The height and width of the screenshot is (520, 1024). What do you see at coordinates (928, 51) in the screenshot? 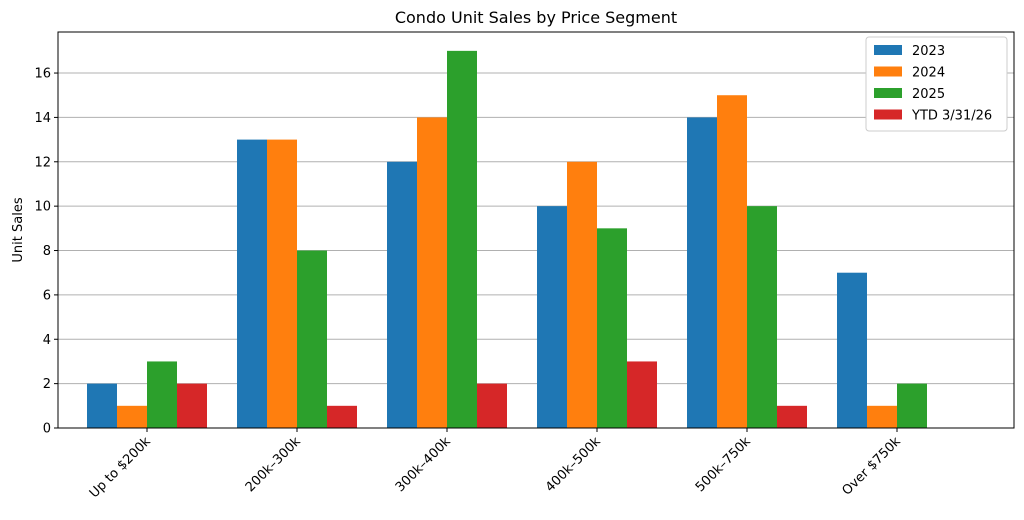
I see `legend-label: 2023` at bounding box center [928, 51].